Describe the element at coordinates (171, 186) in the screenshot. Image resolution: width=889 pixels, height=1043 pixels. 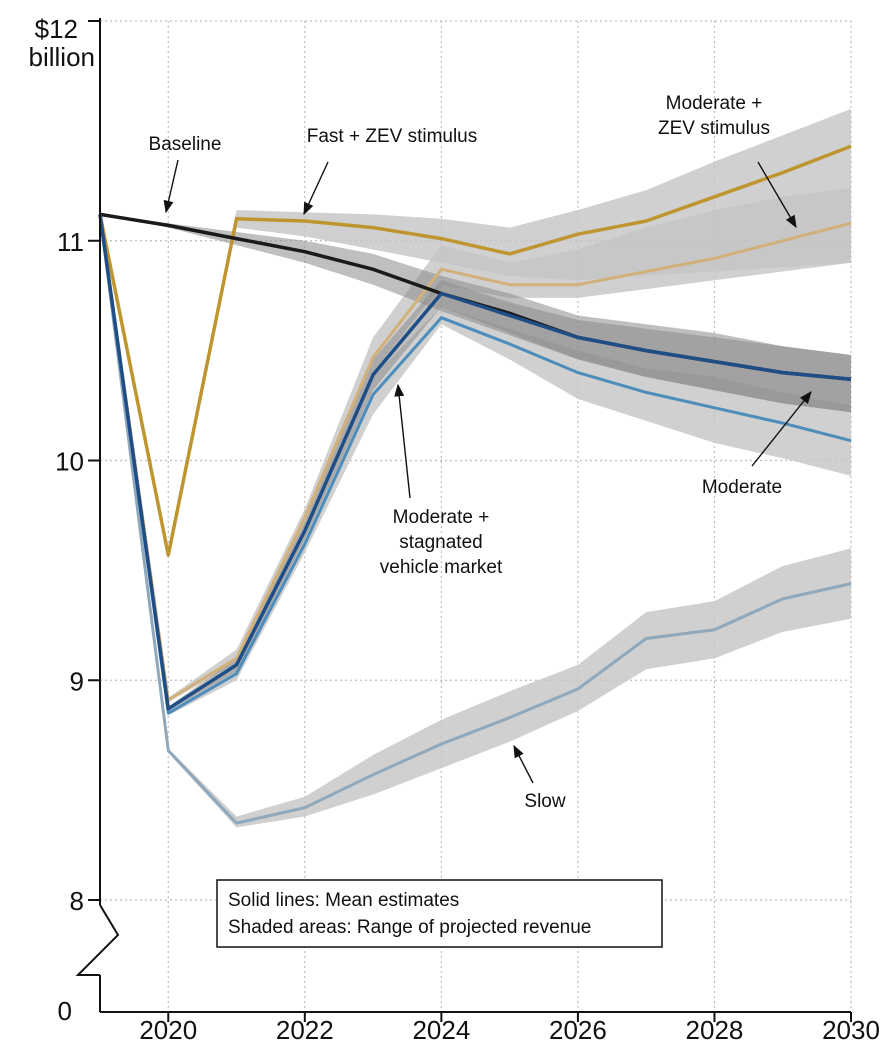
I see `arrow-baseline` at that location.